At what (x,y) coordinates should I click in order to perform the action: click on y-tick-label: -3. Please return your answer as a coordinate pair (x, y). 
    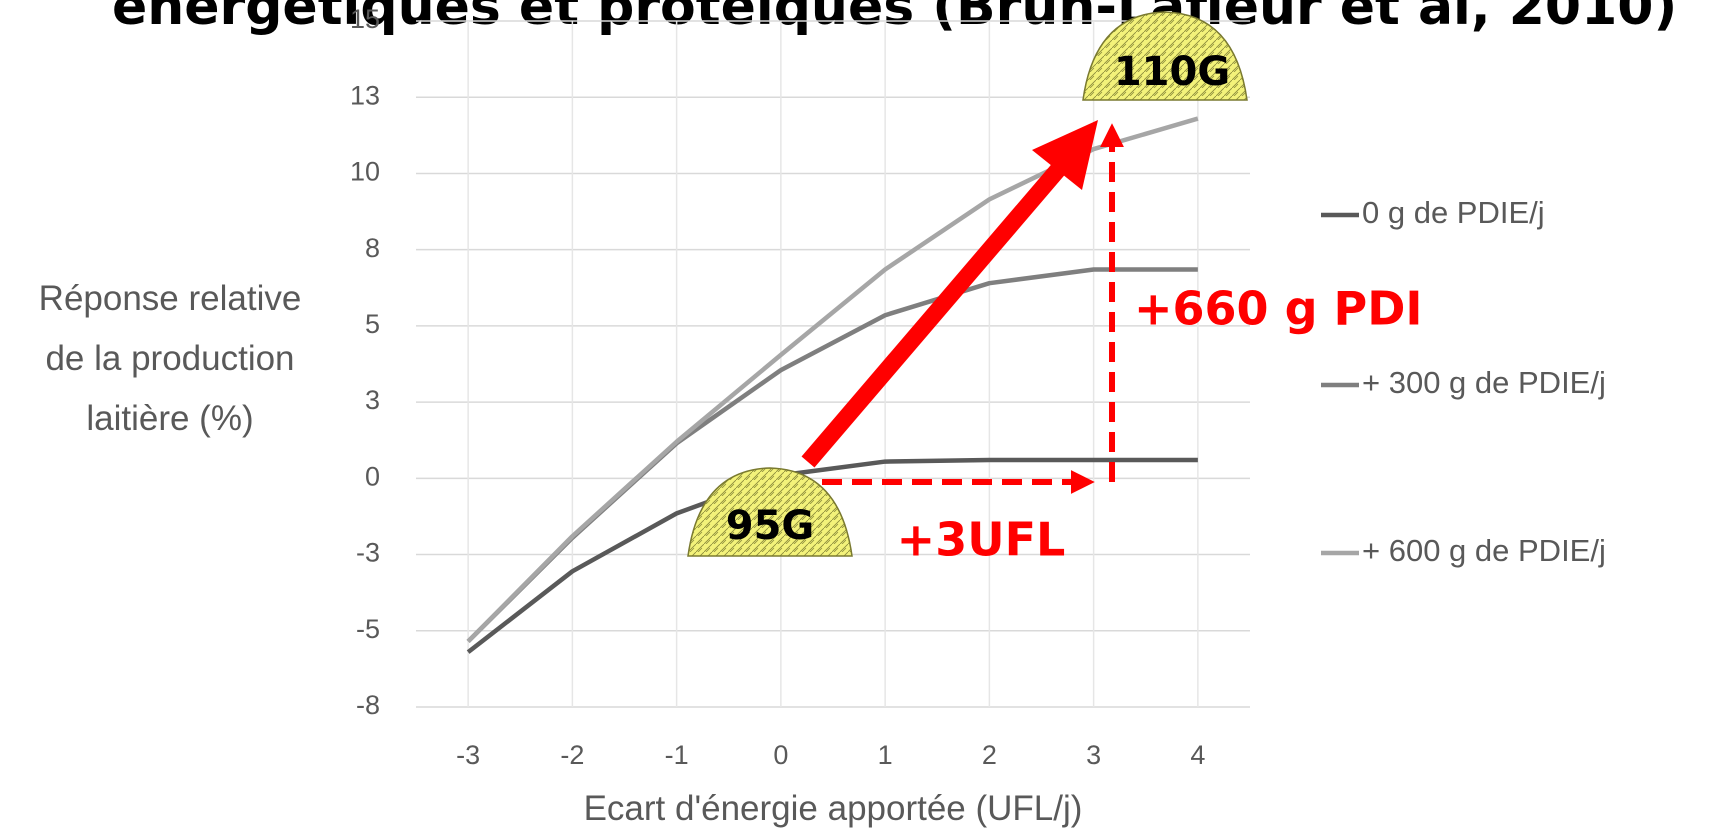
    Looking at the image, I should click on (368, 553).